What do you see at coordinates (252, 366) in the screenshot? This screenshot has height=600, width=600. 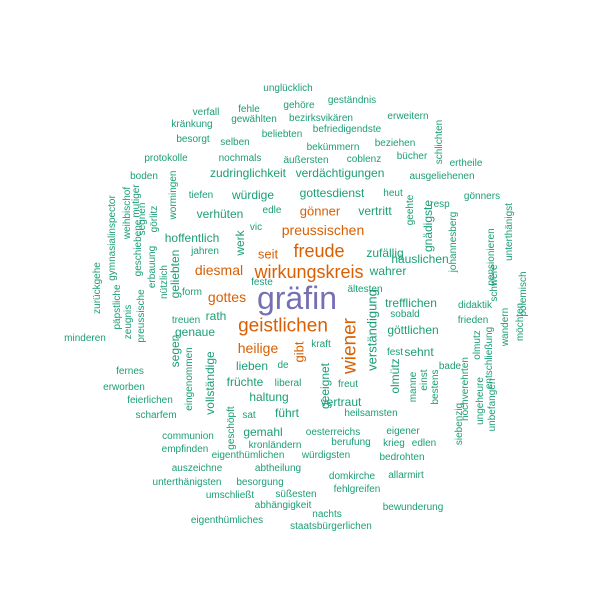 I see `cloud-word: lieben` at bounding box center [252, 366].